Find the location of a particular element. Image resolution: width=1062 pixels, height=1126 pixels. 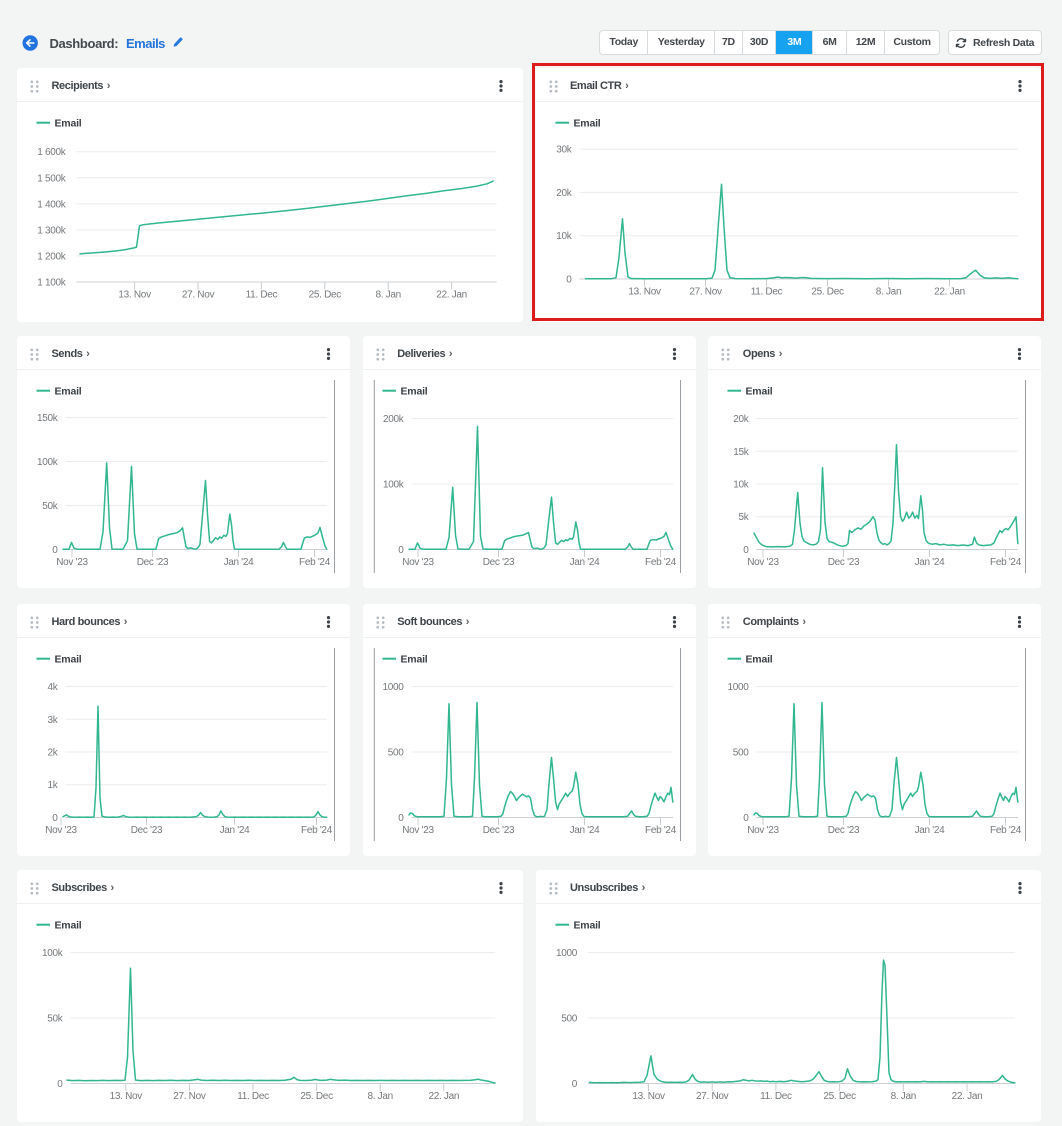

svg-text: 4k is located at coordinates (53, 687).